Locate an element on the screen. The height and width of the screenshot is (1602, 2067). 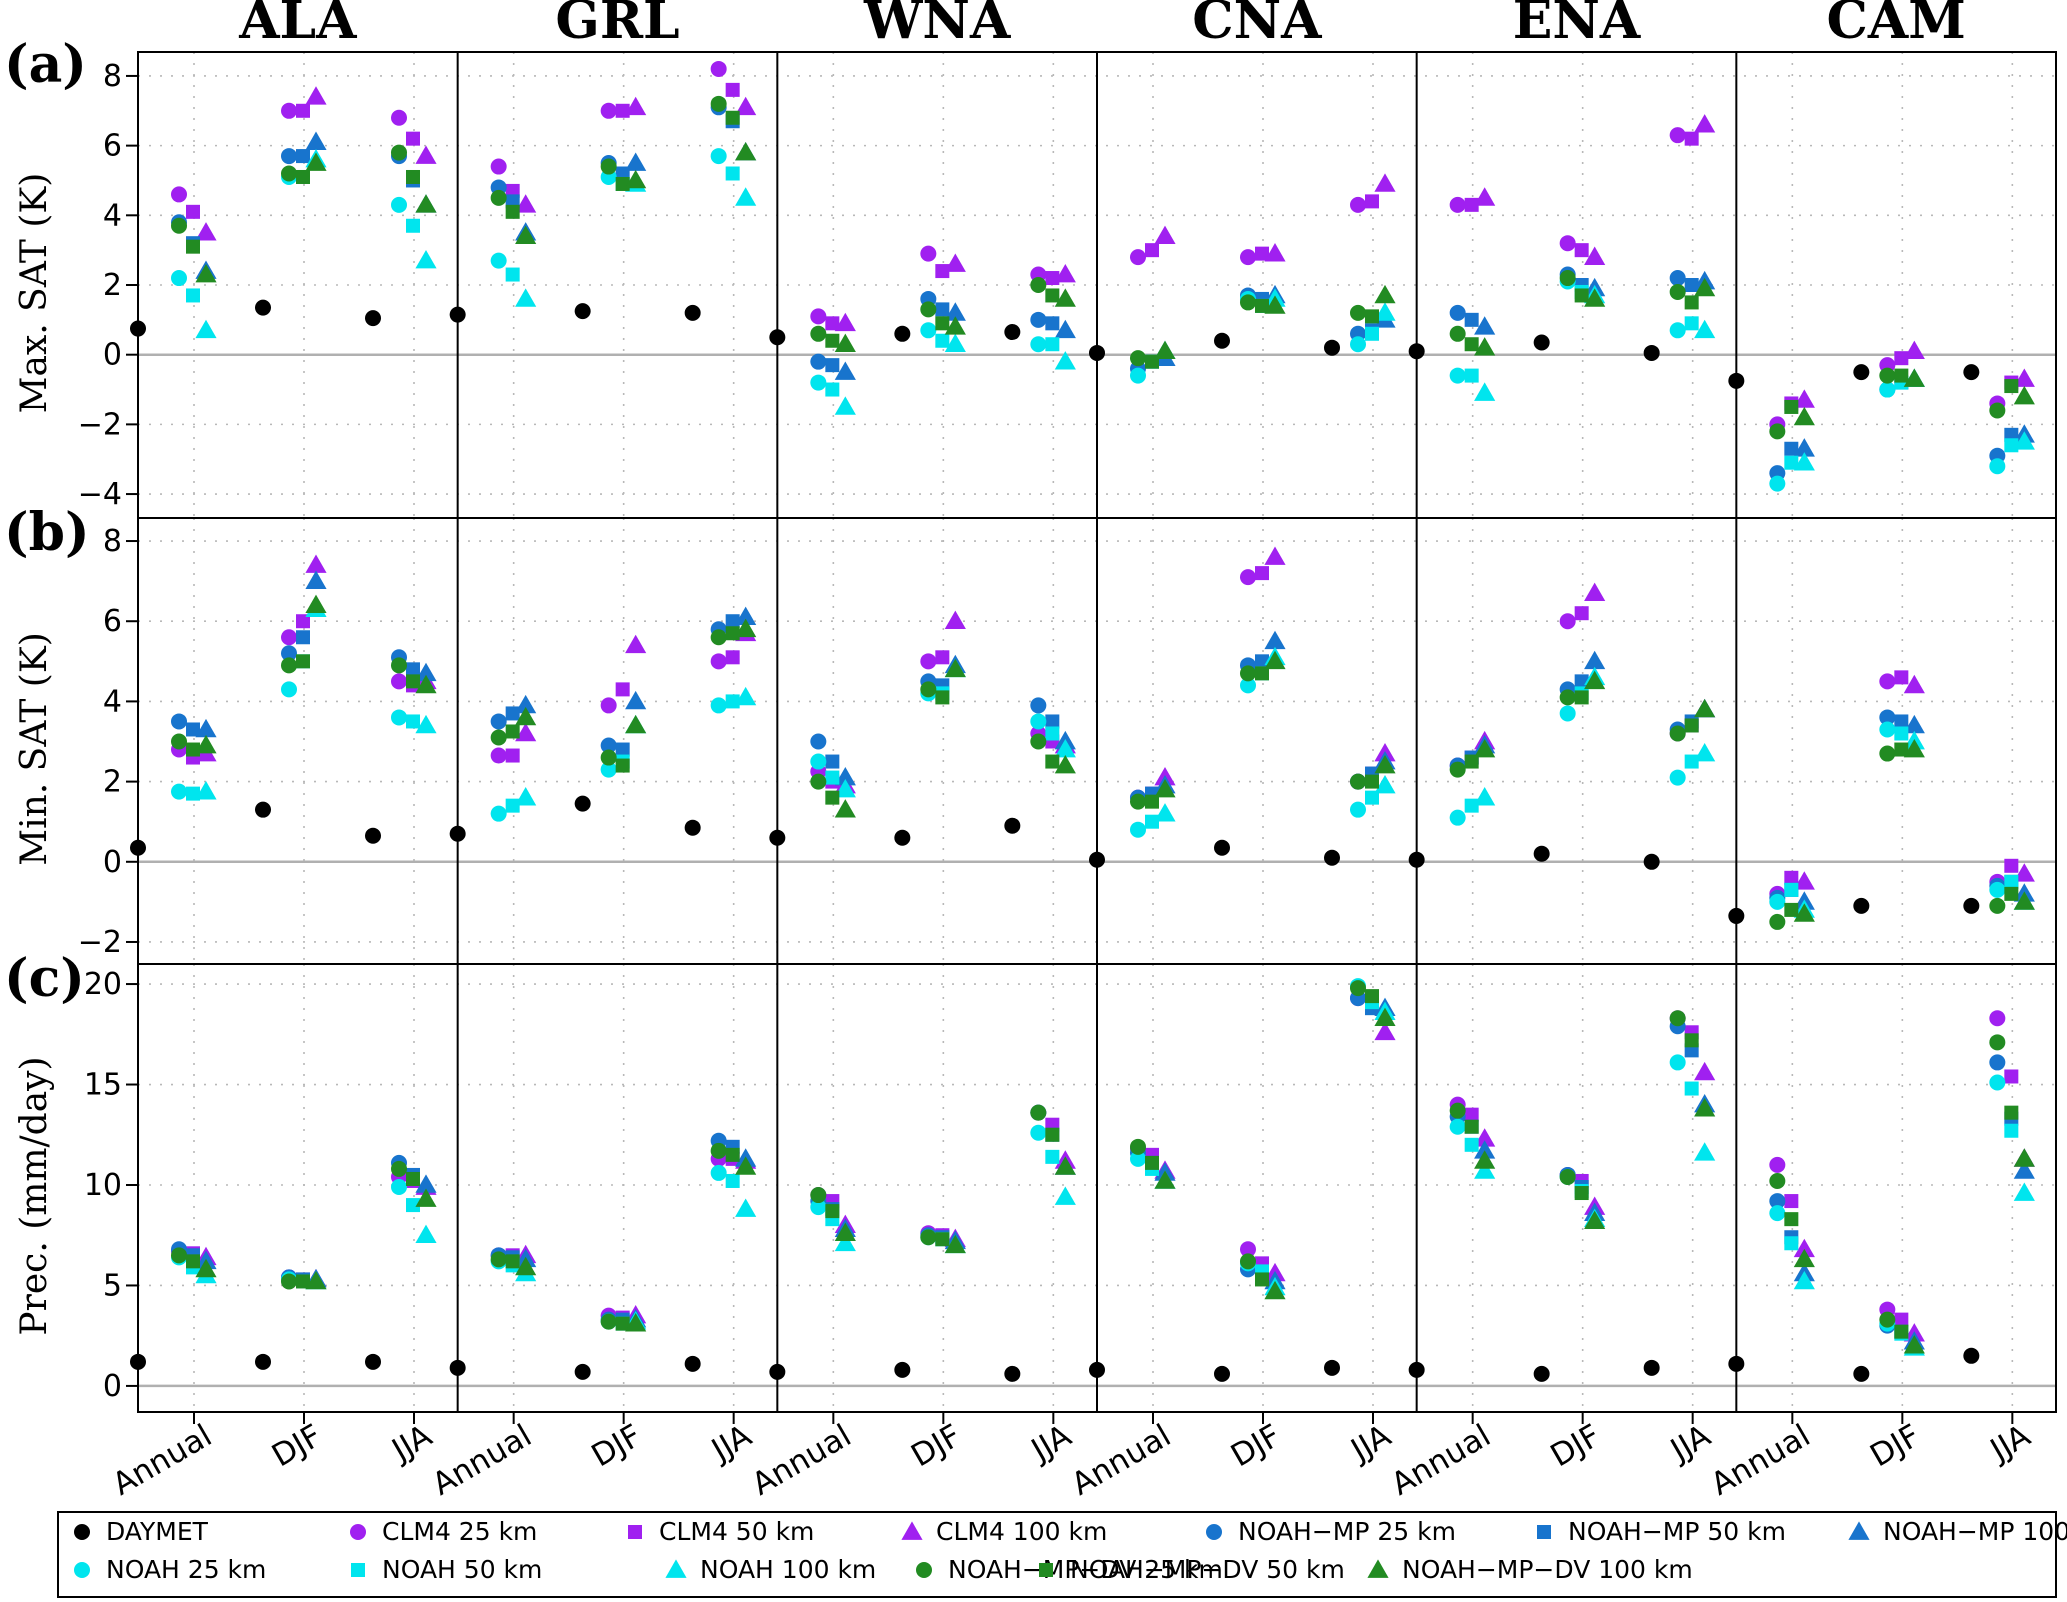
point-cam-jja-s10 is located at coordinates (1997, 1042).